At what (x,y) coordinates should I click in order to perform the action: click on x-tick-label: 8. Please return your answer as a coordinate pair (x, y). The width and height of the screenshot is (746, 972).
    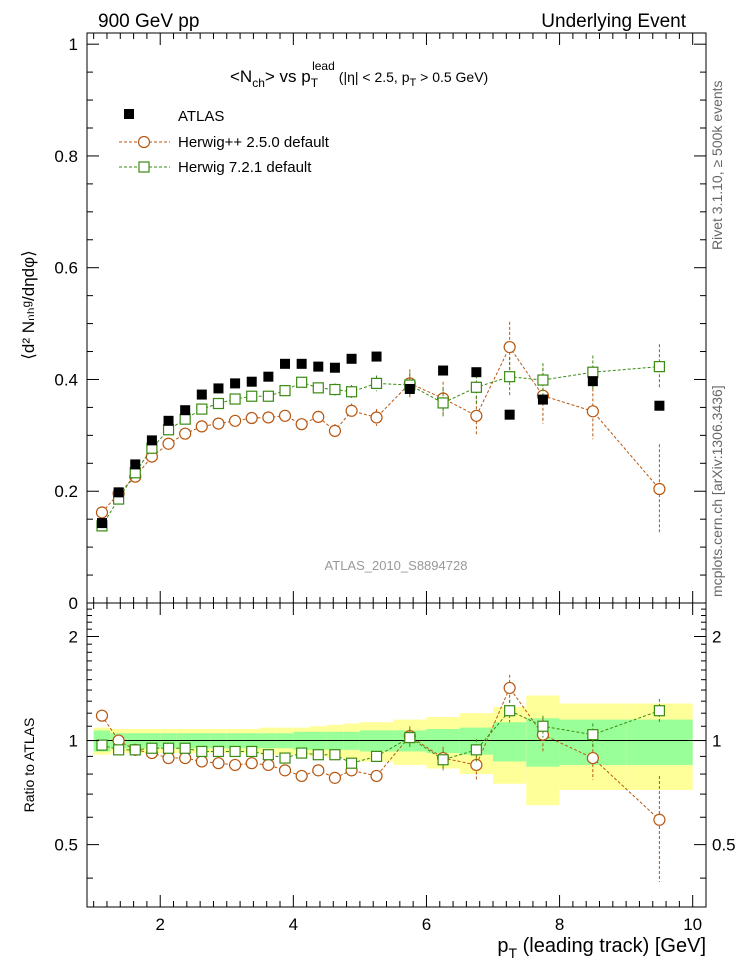
    Looking at the image, I should click on (559, 924).